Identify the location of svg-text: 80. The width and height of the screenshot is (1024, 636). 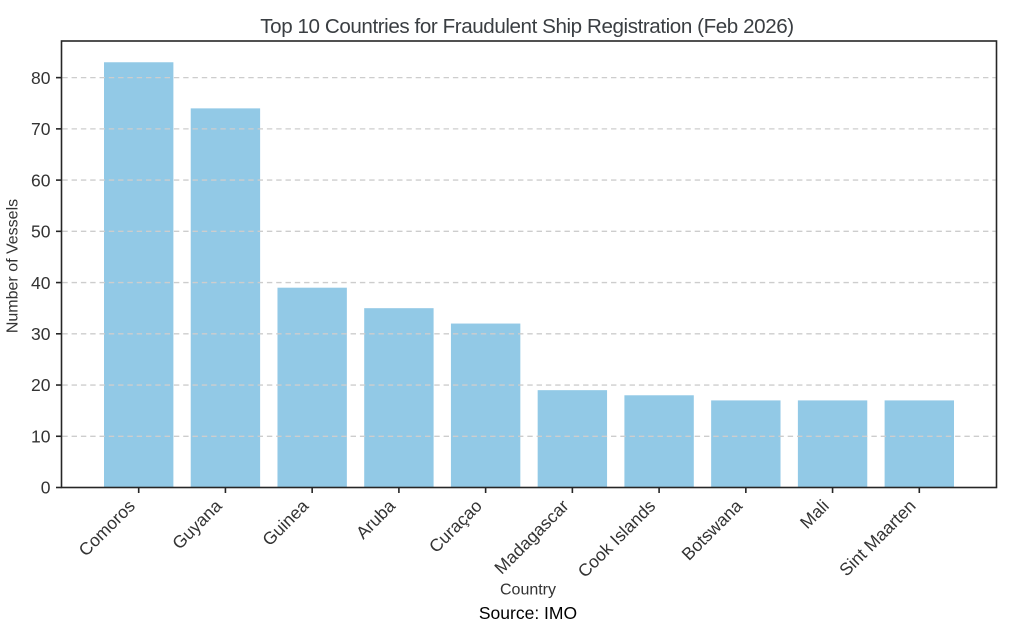
(41, 78).